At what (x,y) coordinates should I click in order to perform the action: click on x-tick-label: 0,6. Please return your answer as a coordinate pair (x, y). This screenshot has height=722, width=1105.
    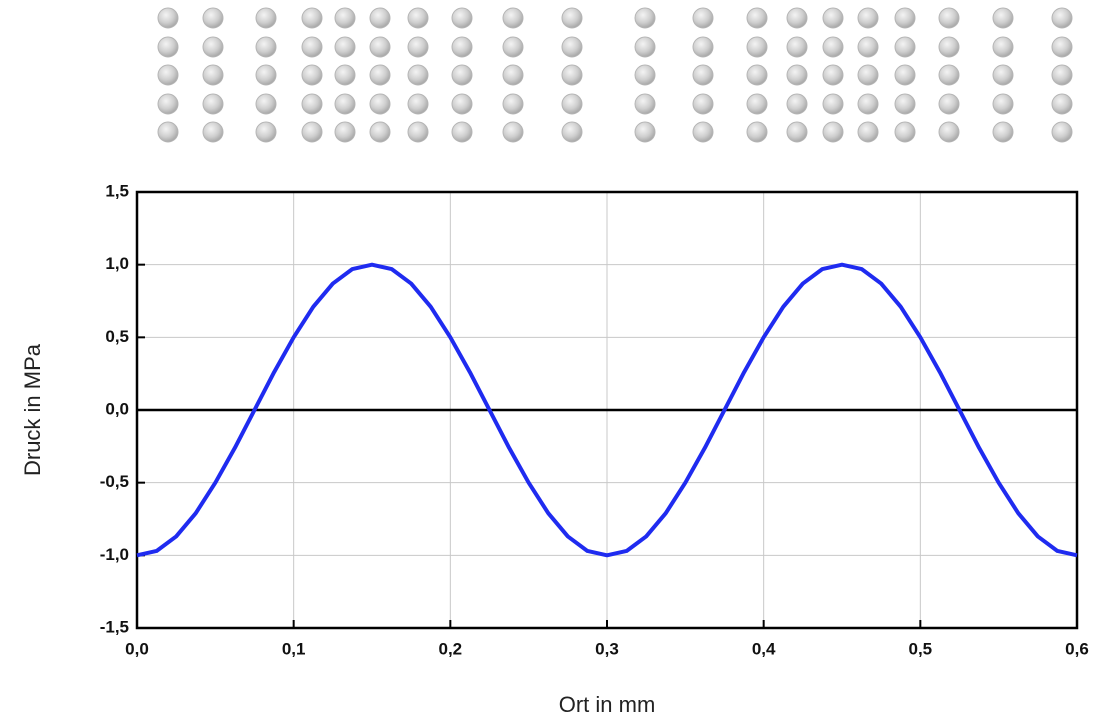
    Looking at the image, I should click on (1077, 648).